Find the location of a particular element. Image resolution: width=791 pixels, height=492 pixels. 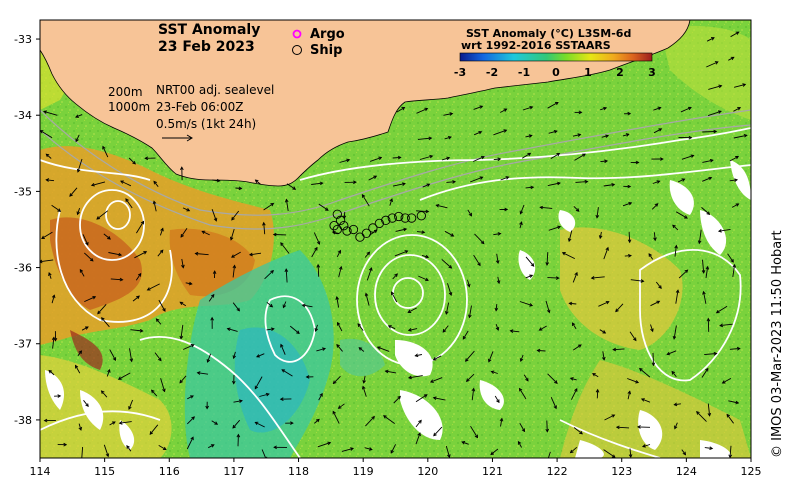

ship-track is located at coordinates (378, 225).